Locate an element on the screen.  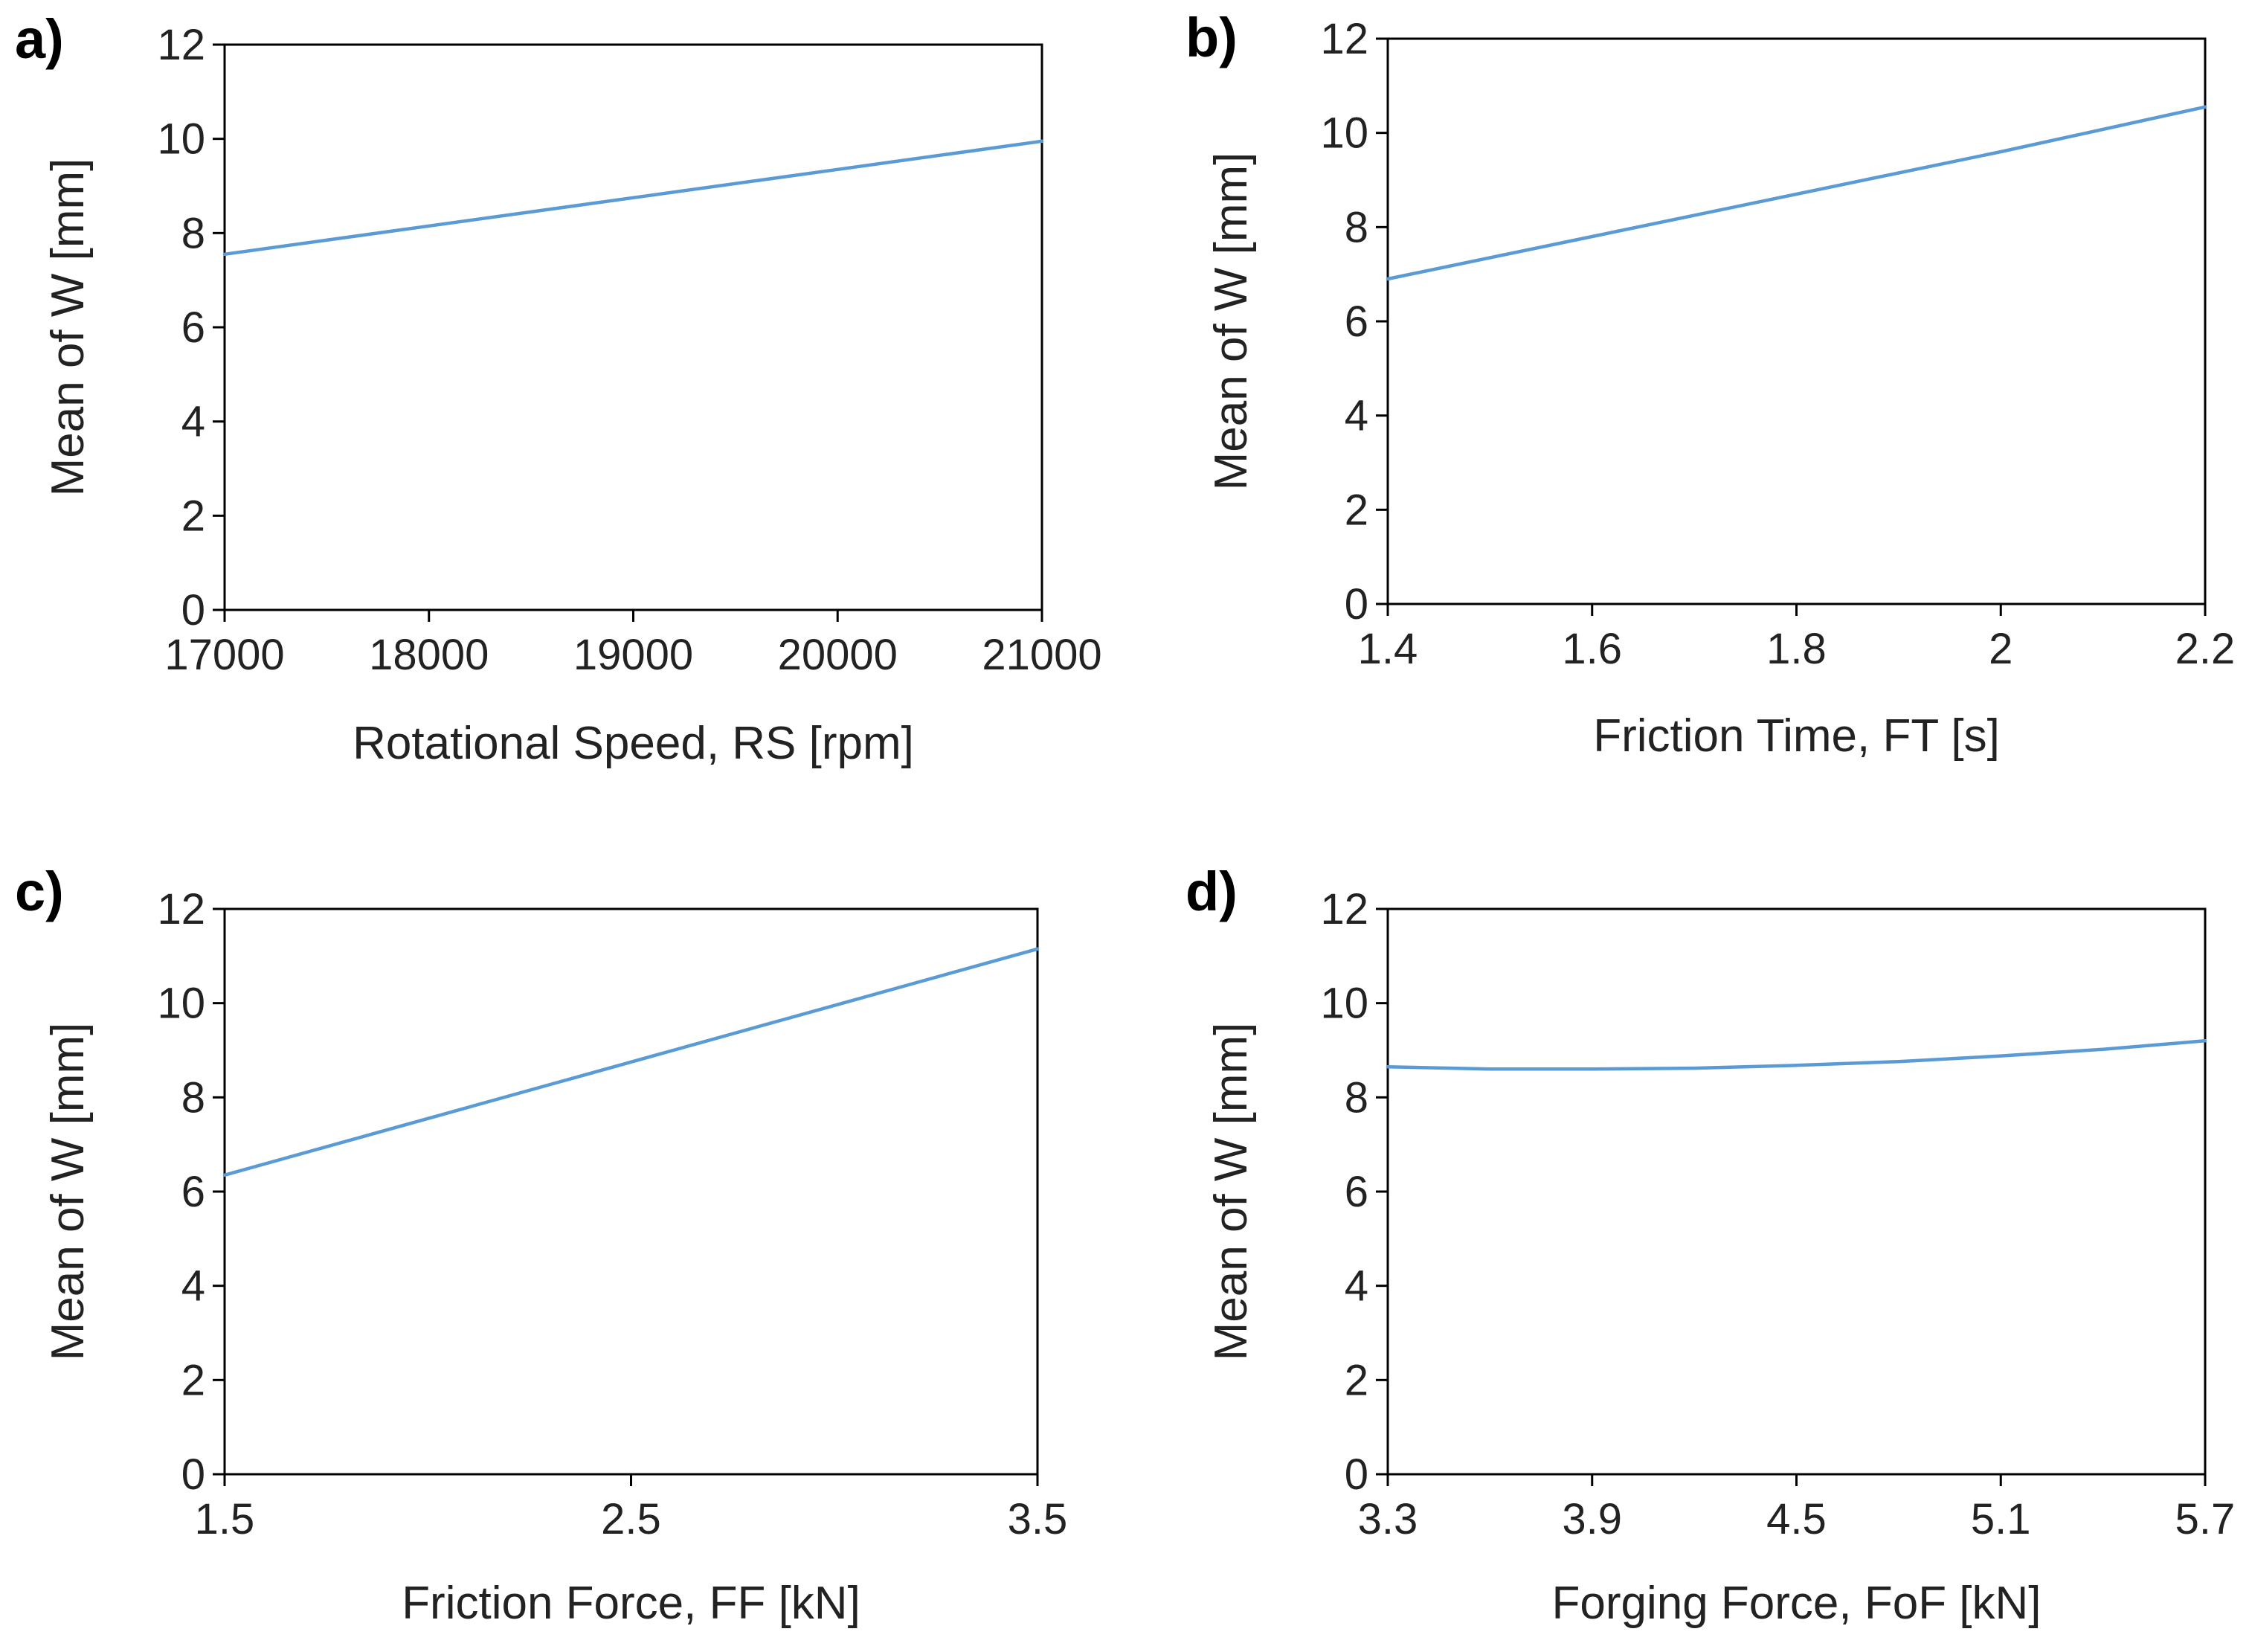
x-tick-label: 1.8 is located at coordinates (1796, 649).